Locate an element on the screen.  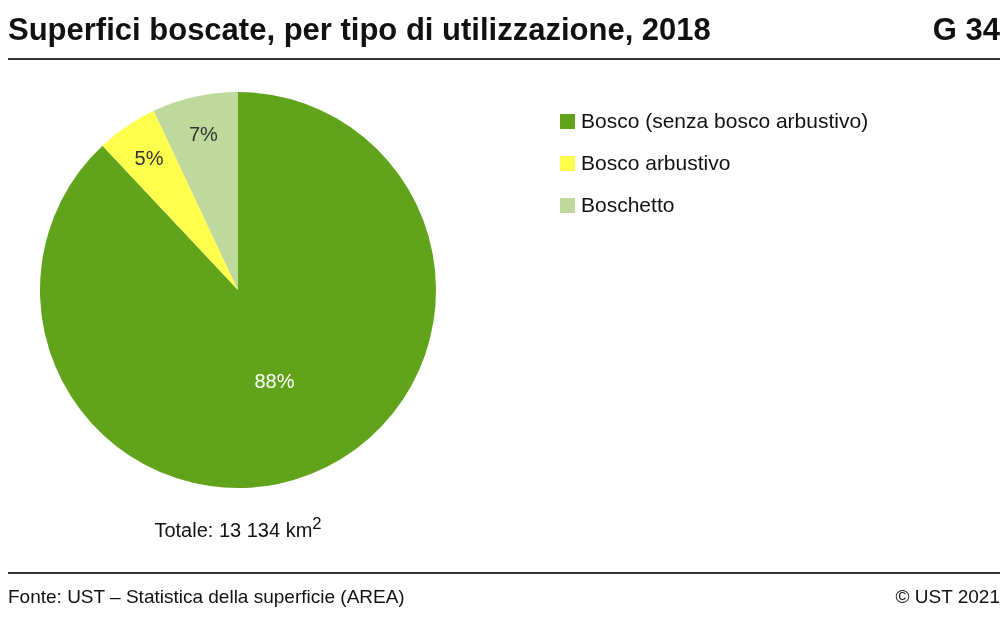
source-note: Fonte: UST – Statistica della superficie (AREA) is located at coordinates (206, 596).